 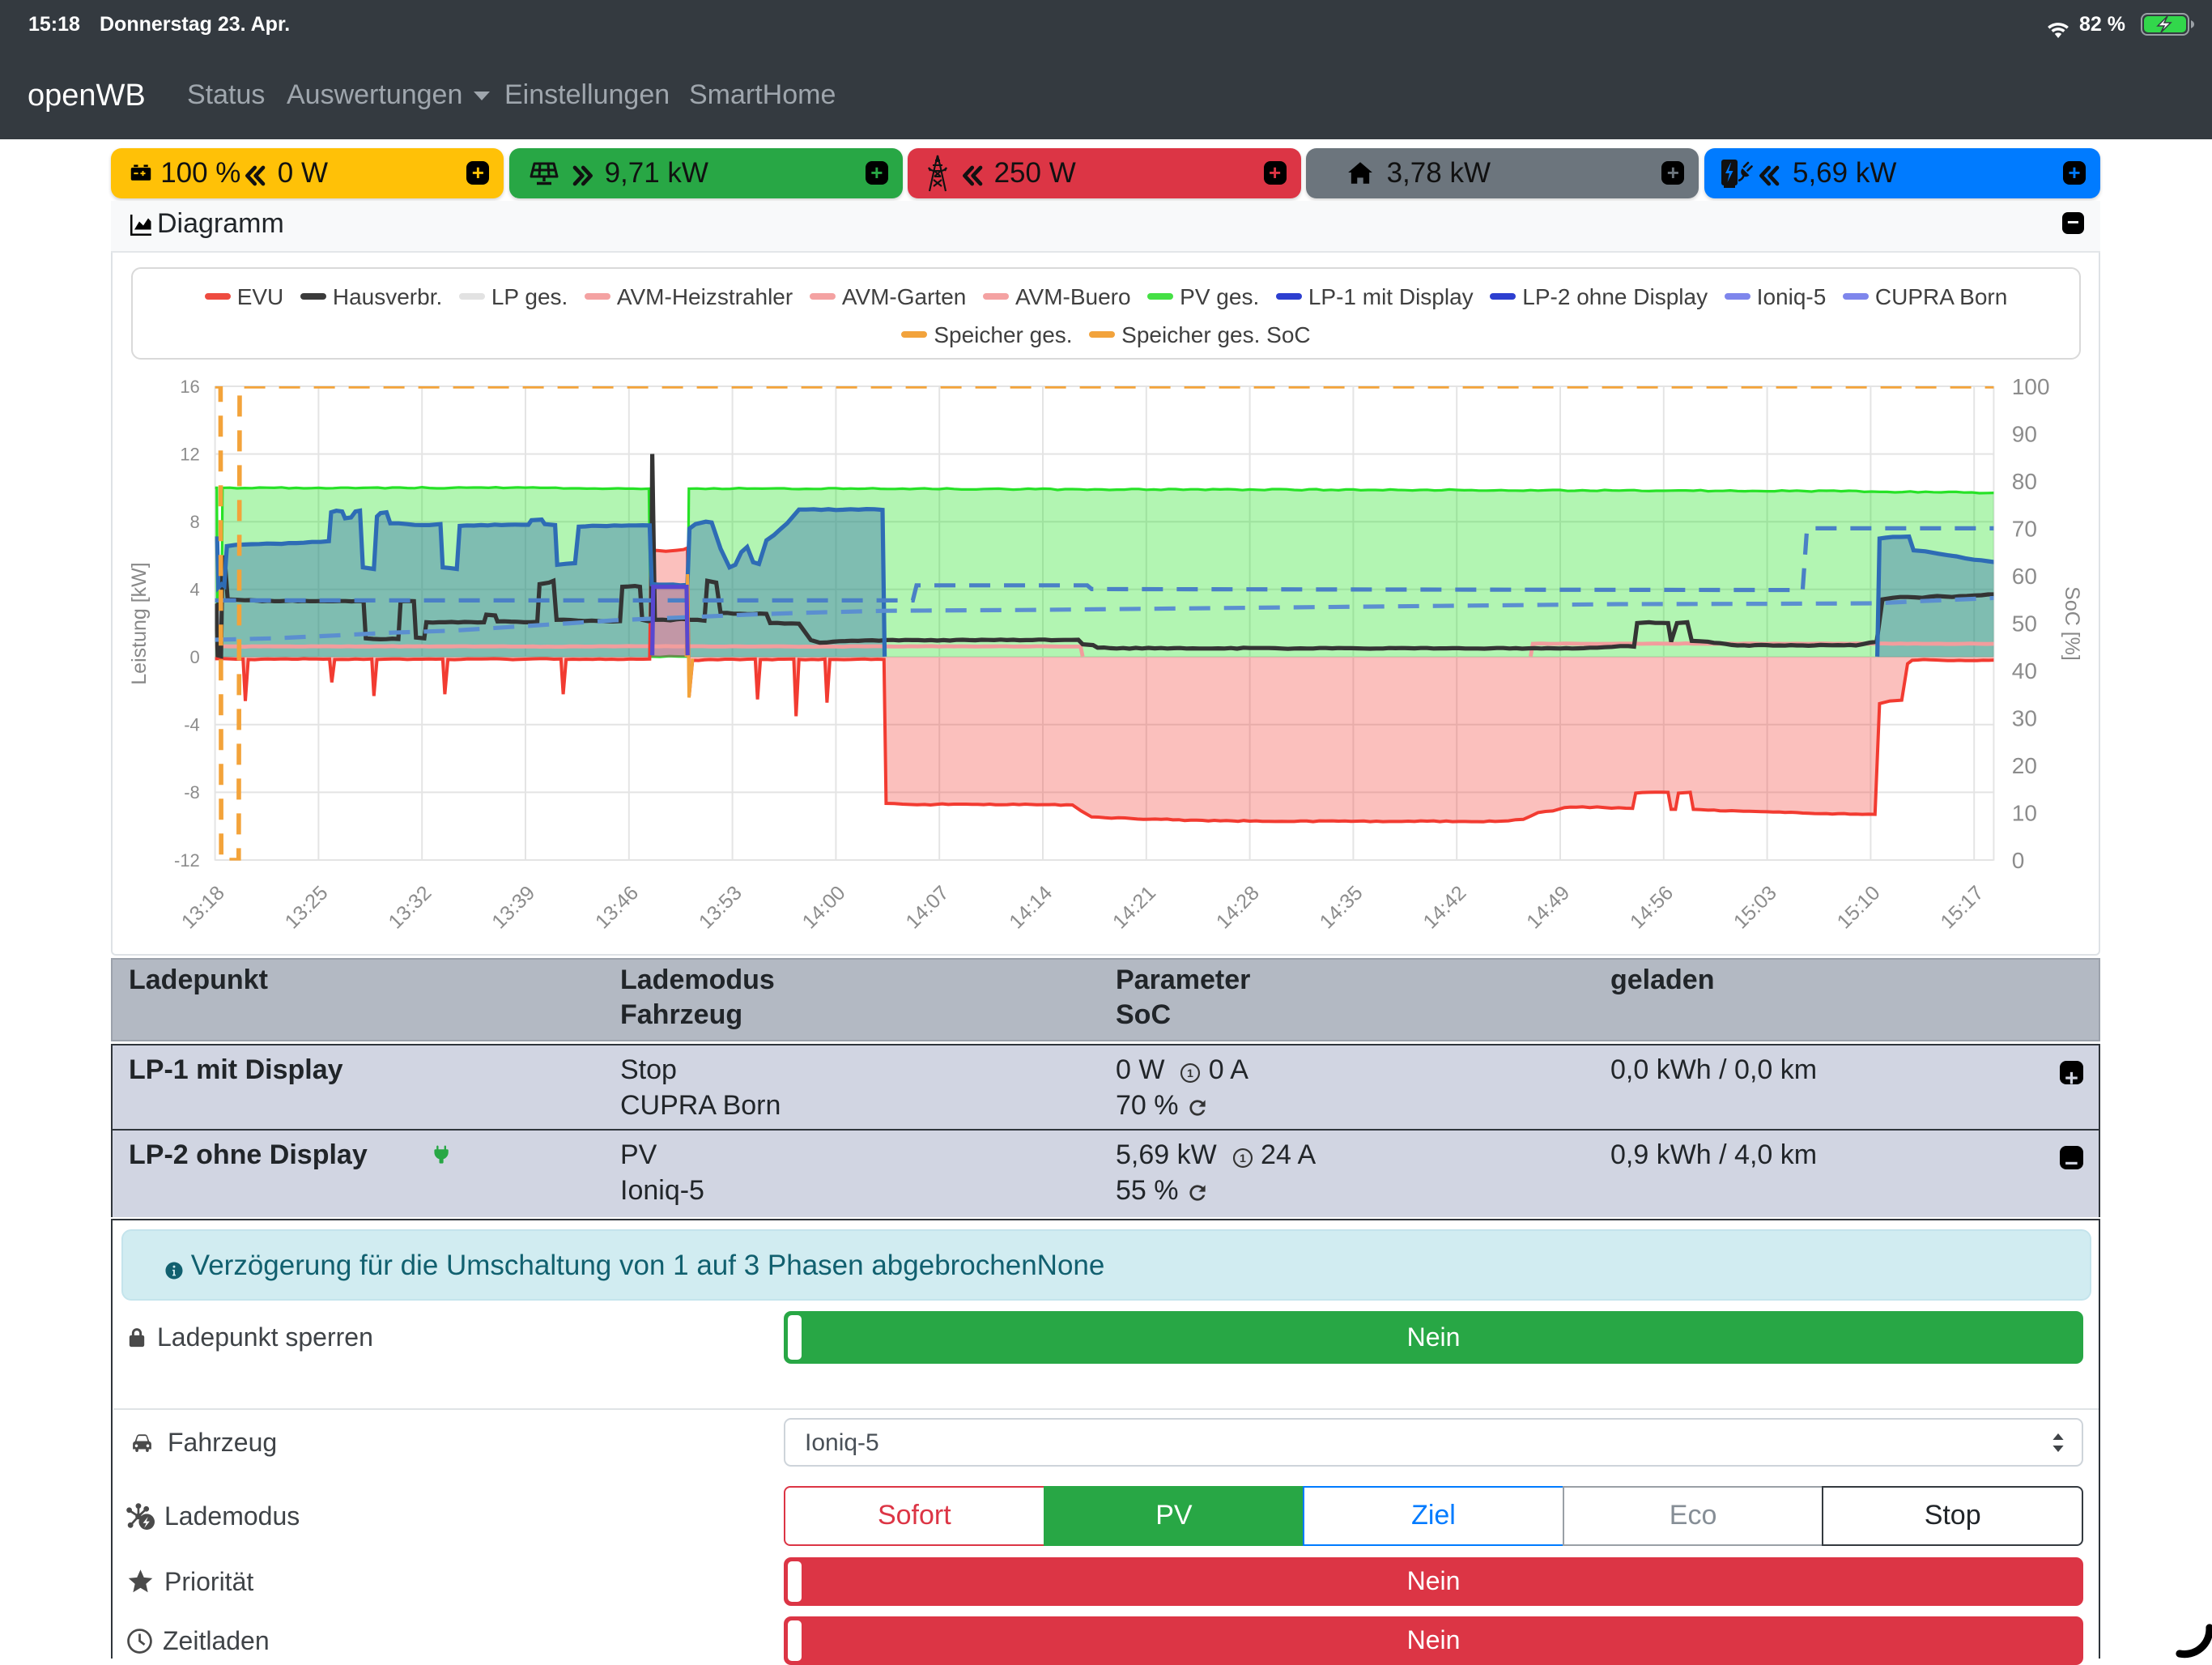 I want to click on svg-text: 14:07, so click(x=927, y=907).